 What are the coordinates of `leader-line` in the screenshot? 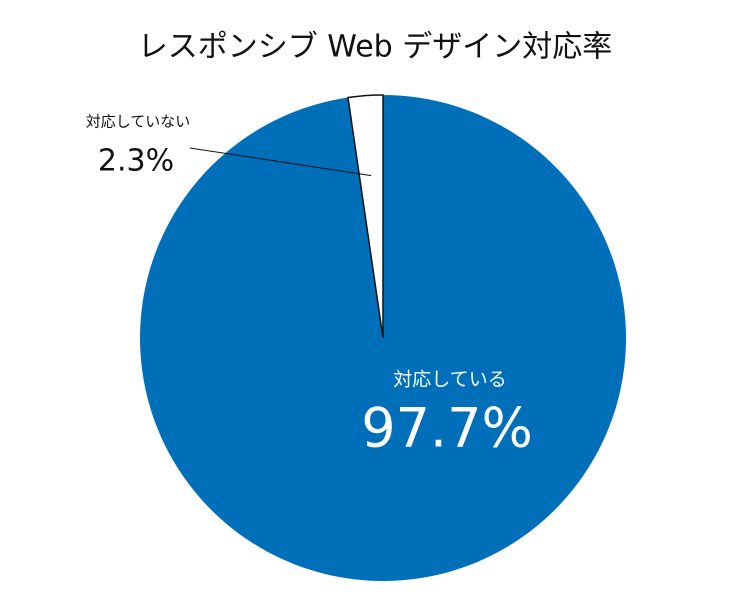 It's located at (280, 162).